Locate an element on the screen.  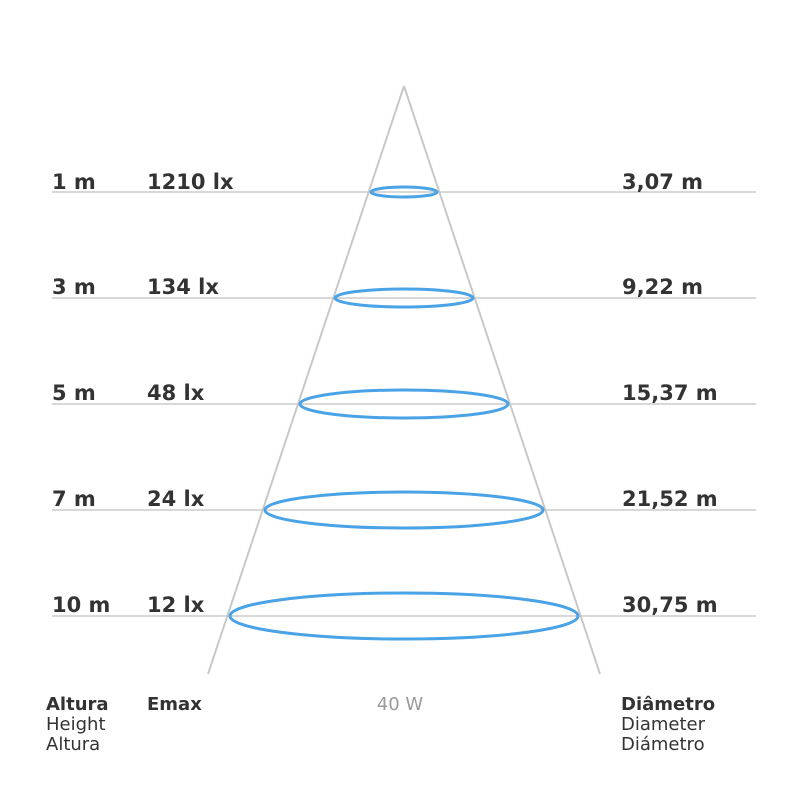
diameter-legend-es: Diámetro is located at coordinates (663, 744).